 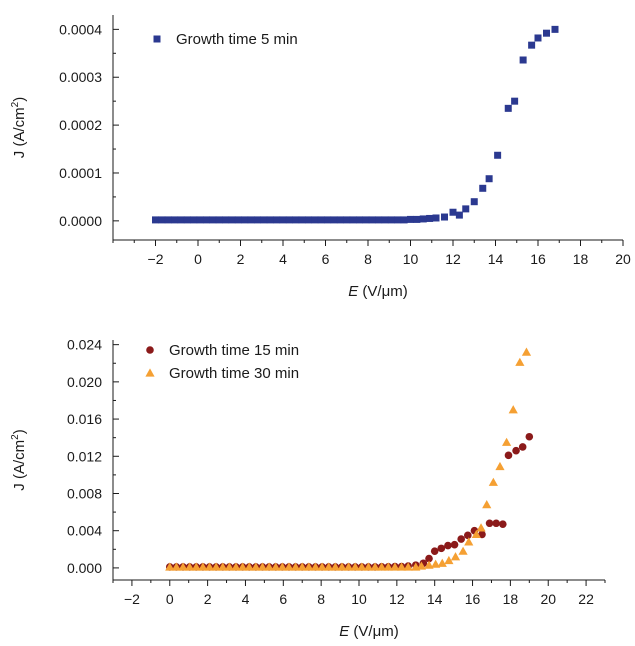 What do you see at coordinates (234, 350) in the screenshot?
I see `legend-label: Growth time 15 min` at bounding box center [234, 350].